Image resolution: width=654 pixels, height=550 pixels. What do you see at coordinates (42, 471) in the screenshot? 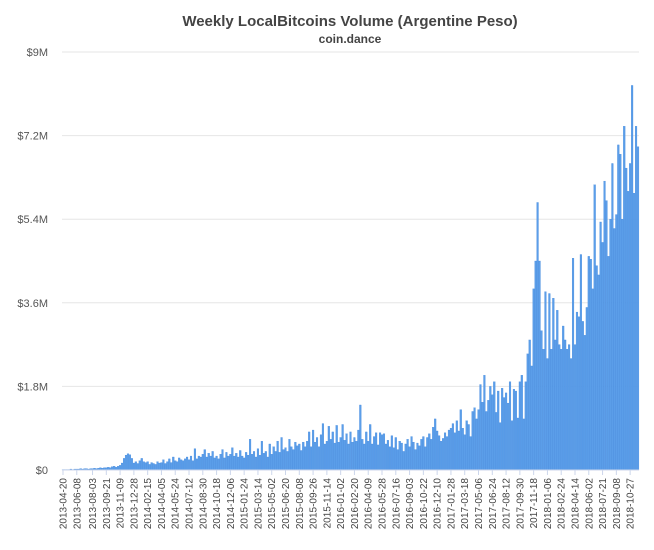
I see `y-tick-label: $0` at bounding box center [42, 471].